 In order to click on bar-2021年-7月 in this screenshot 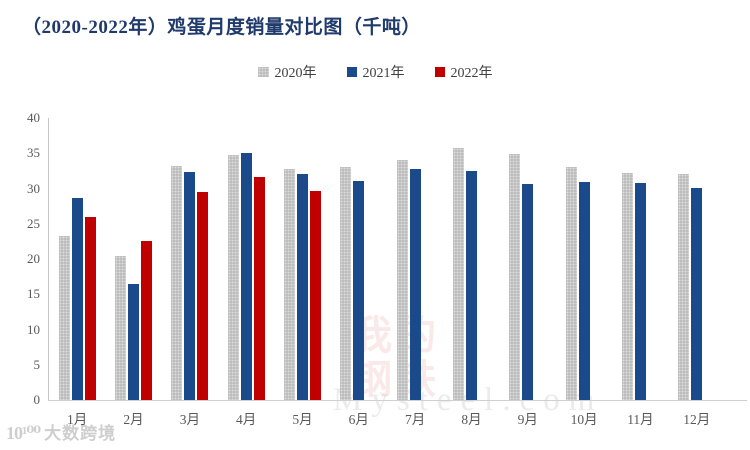, I will do `click(415, 284)`.